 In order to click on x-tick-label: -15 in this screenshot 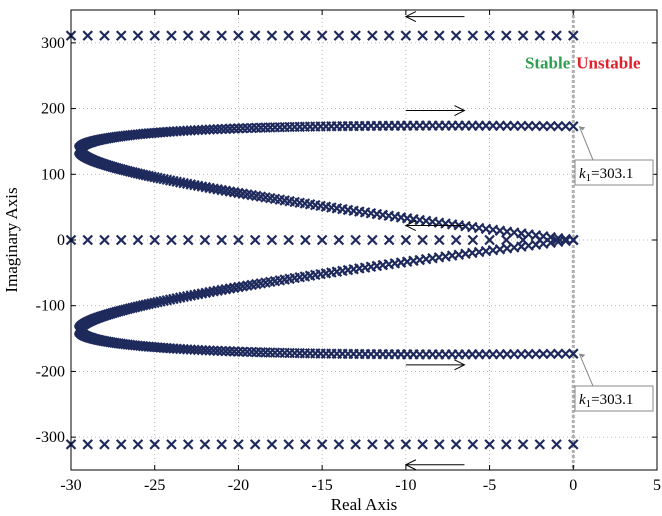, I will do `click(321, 485)`.